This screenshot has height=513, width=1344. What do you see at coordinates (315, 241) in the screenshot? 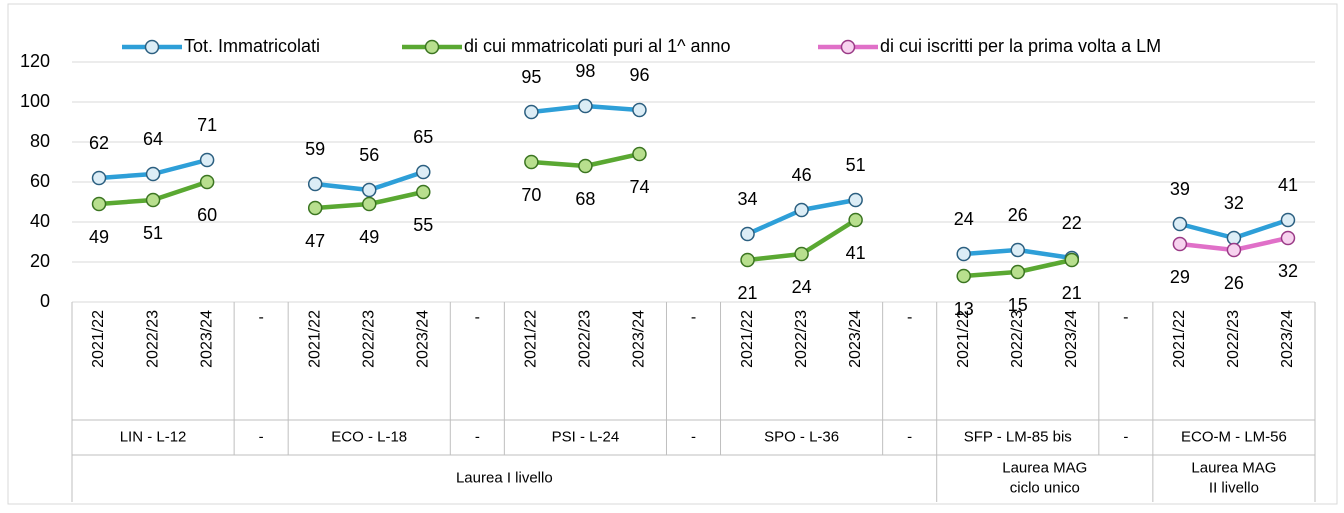
I see `data-label: 47` at bounding box center [315, 241].